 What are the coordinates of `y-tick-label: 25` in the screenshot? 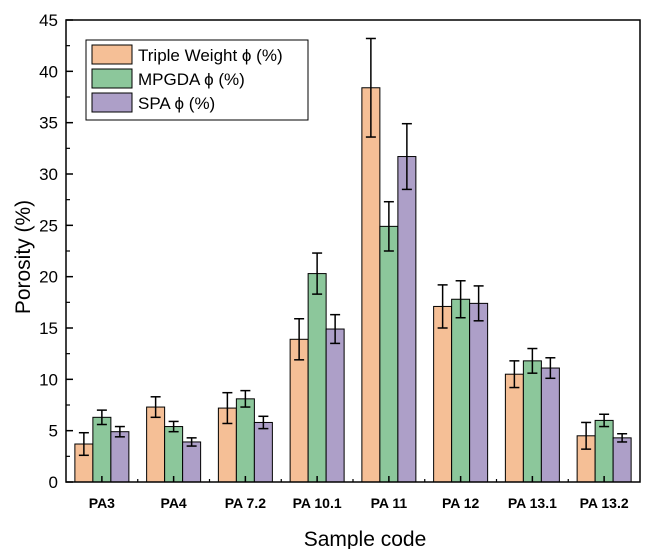 It's located at (48, 225).